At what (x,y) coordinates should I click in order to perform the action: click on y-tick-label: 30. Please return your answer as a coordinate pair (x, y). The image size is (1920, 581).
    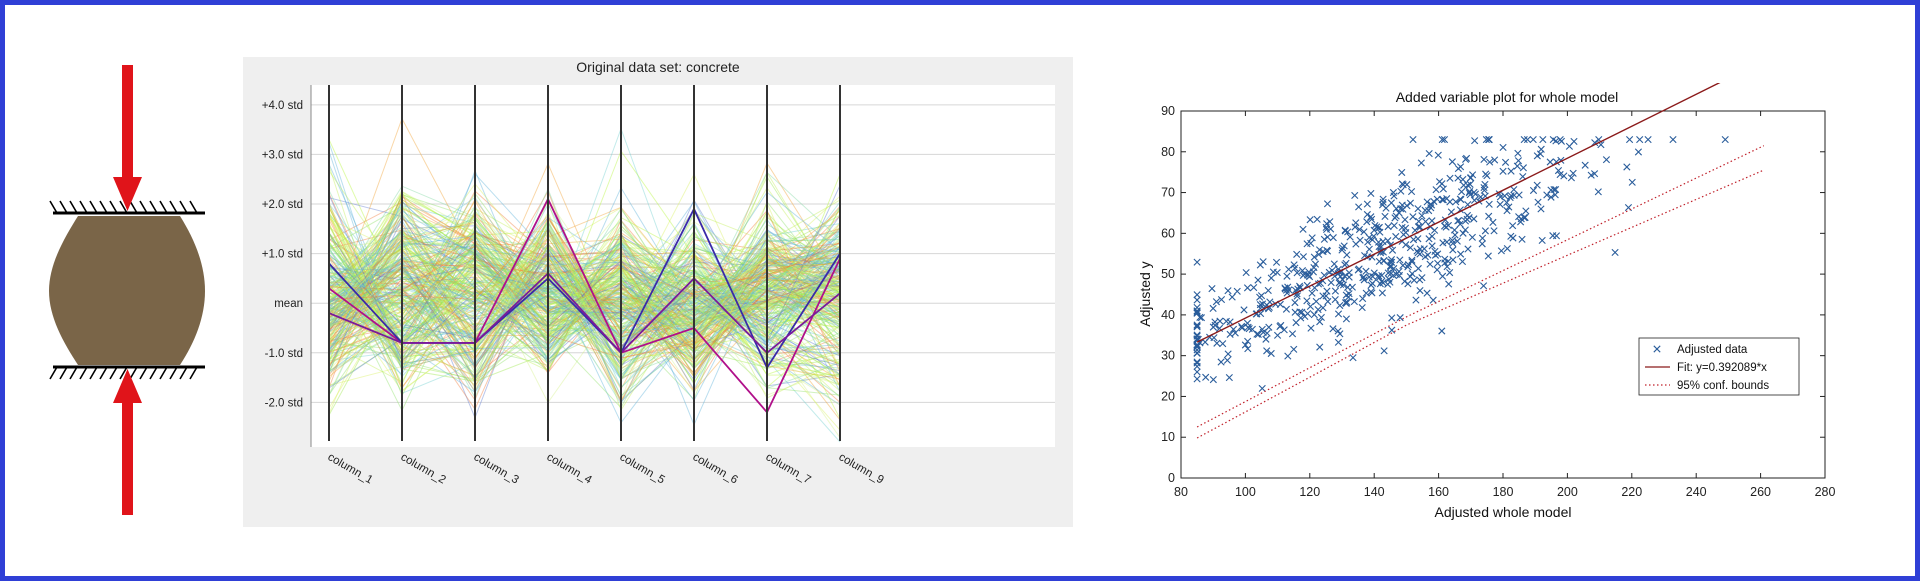
    Looking at the image, I should click on (1168, 356).